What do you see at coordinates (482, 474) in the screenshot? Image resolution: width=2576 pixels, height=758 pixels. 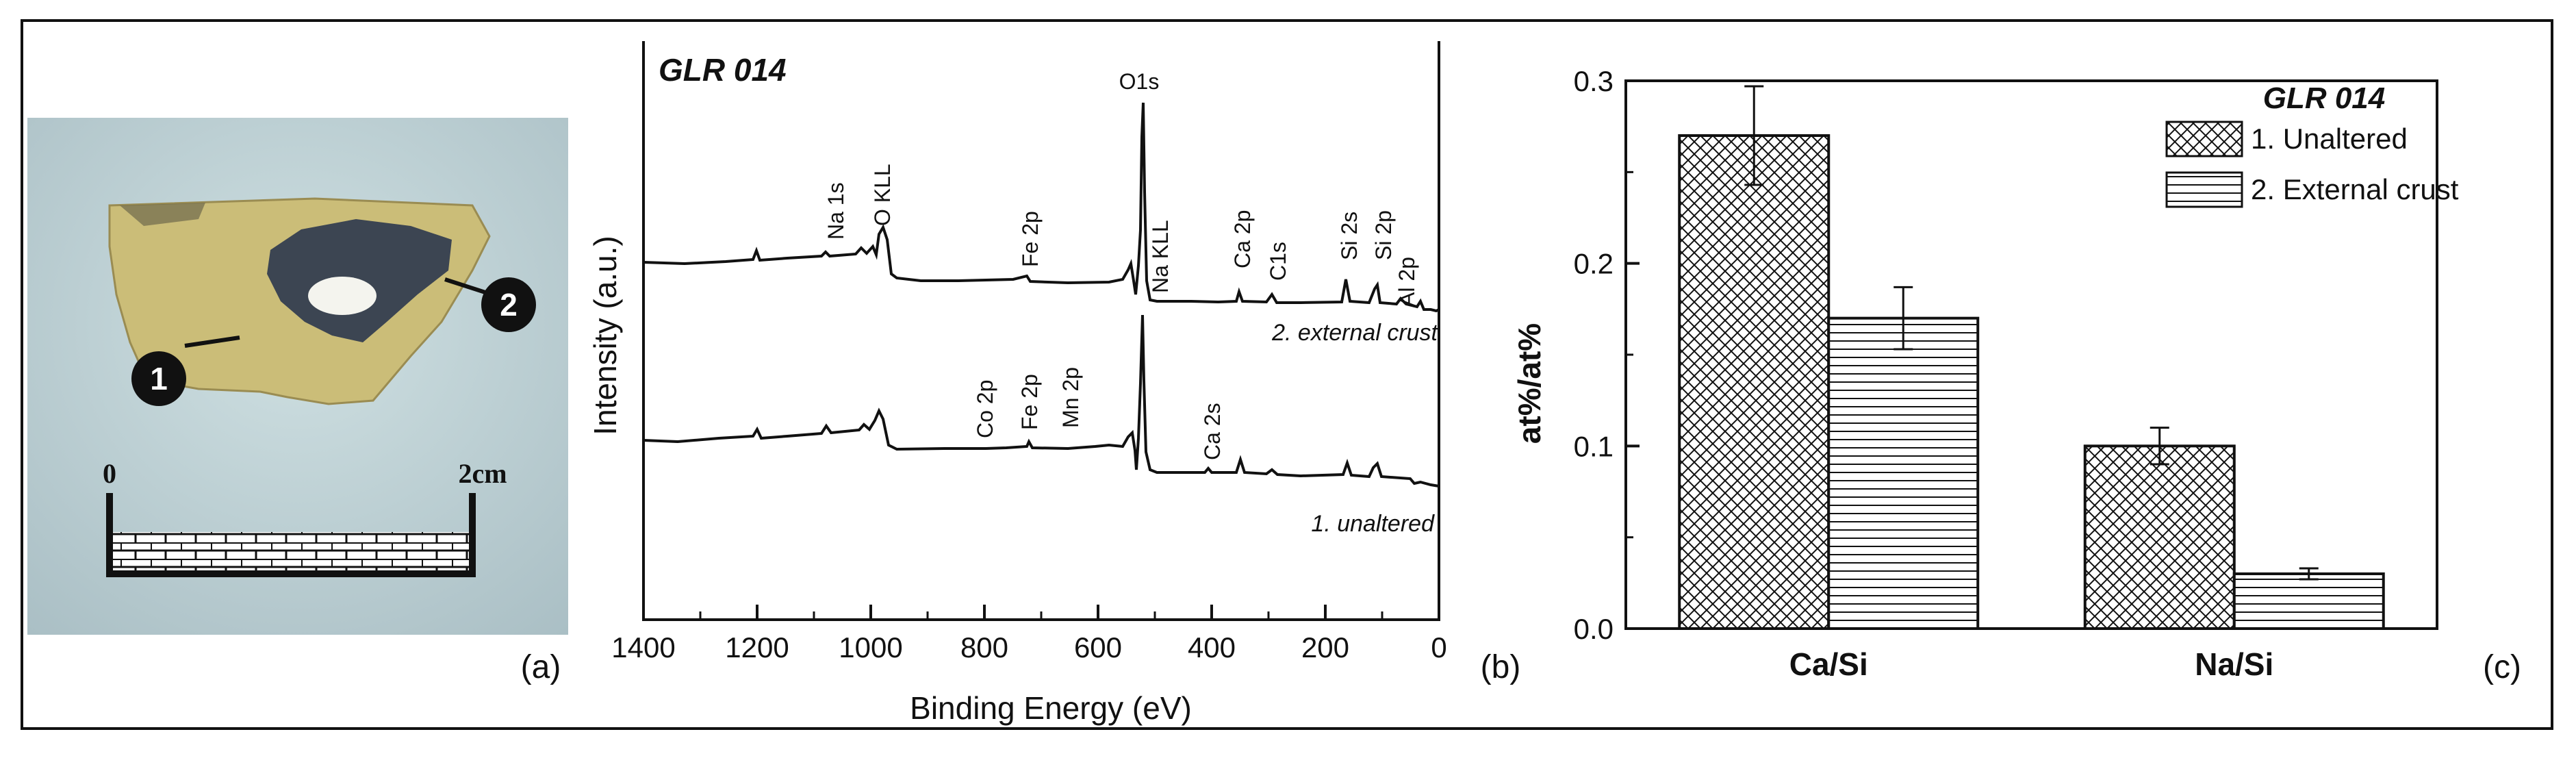 I see `scale-end-label: 2cm` at bounding box center [482, 474].